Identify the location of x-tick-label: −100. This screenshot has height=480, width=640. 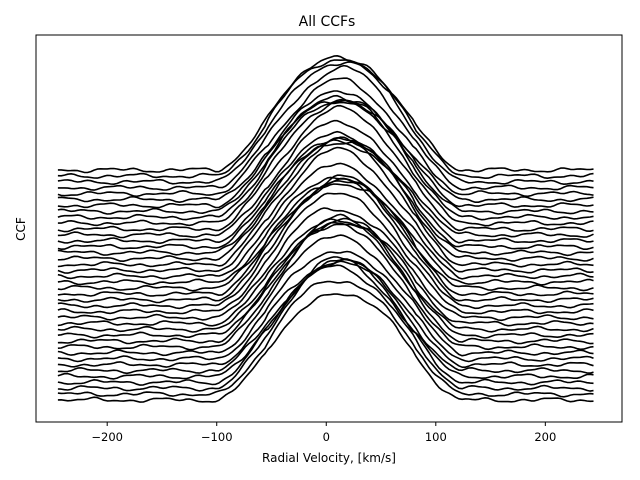
(217, 437).